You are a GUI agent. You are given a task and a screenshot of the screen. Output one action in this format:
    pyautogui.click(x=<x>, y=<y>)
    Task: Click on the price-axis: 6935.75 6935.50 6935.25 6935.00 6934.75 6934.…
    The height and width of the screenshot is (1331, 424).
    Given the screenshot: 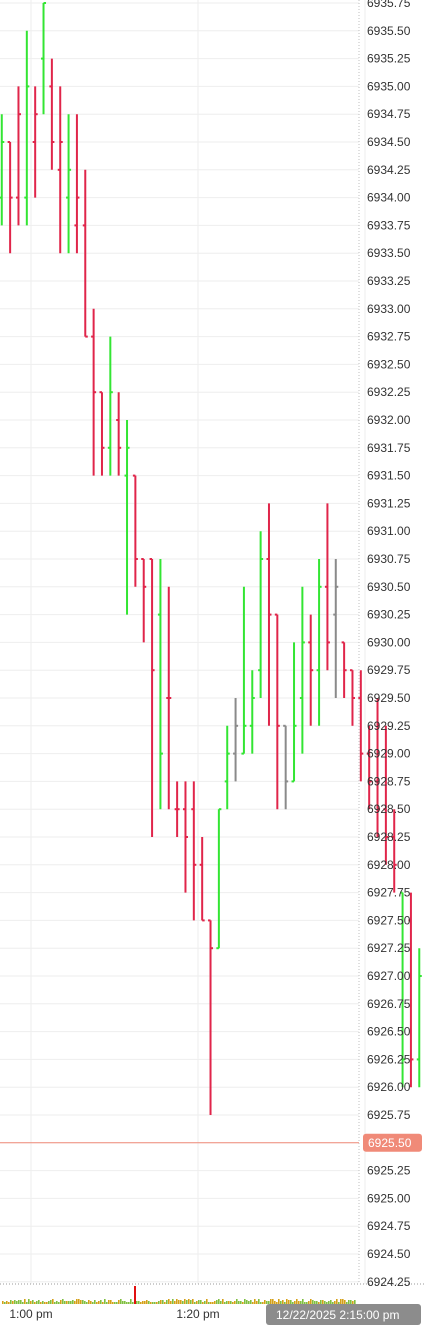 What is the action you would take?
    pyautogui.click(x=389, y=644)
    